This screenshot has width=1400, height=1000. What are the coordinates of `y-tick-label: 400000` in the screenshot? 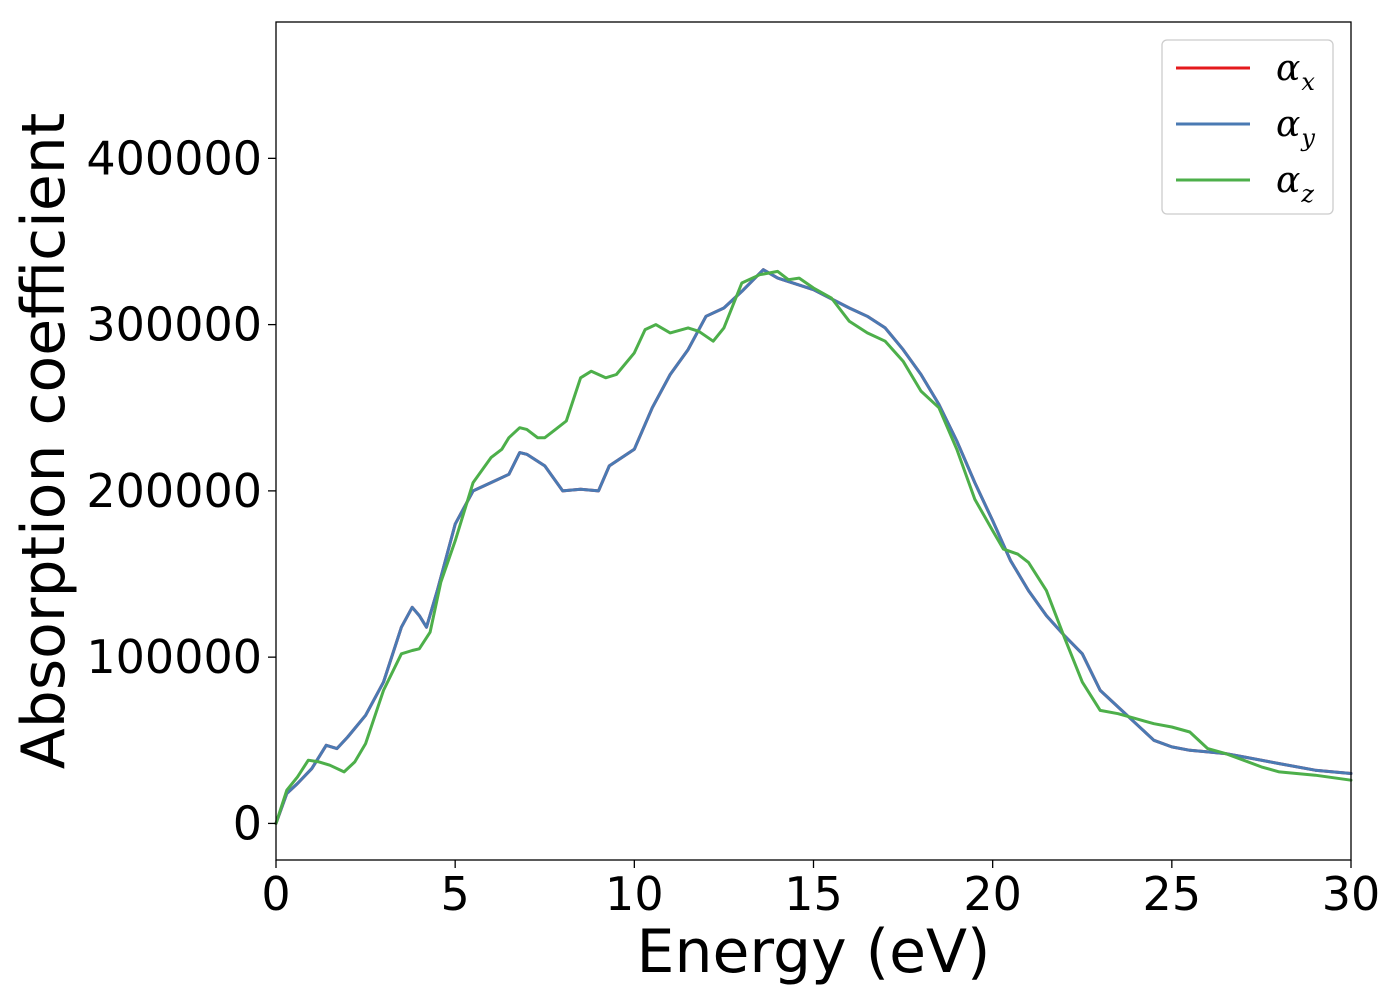 It's located at (174, 158).